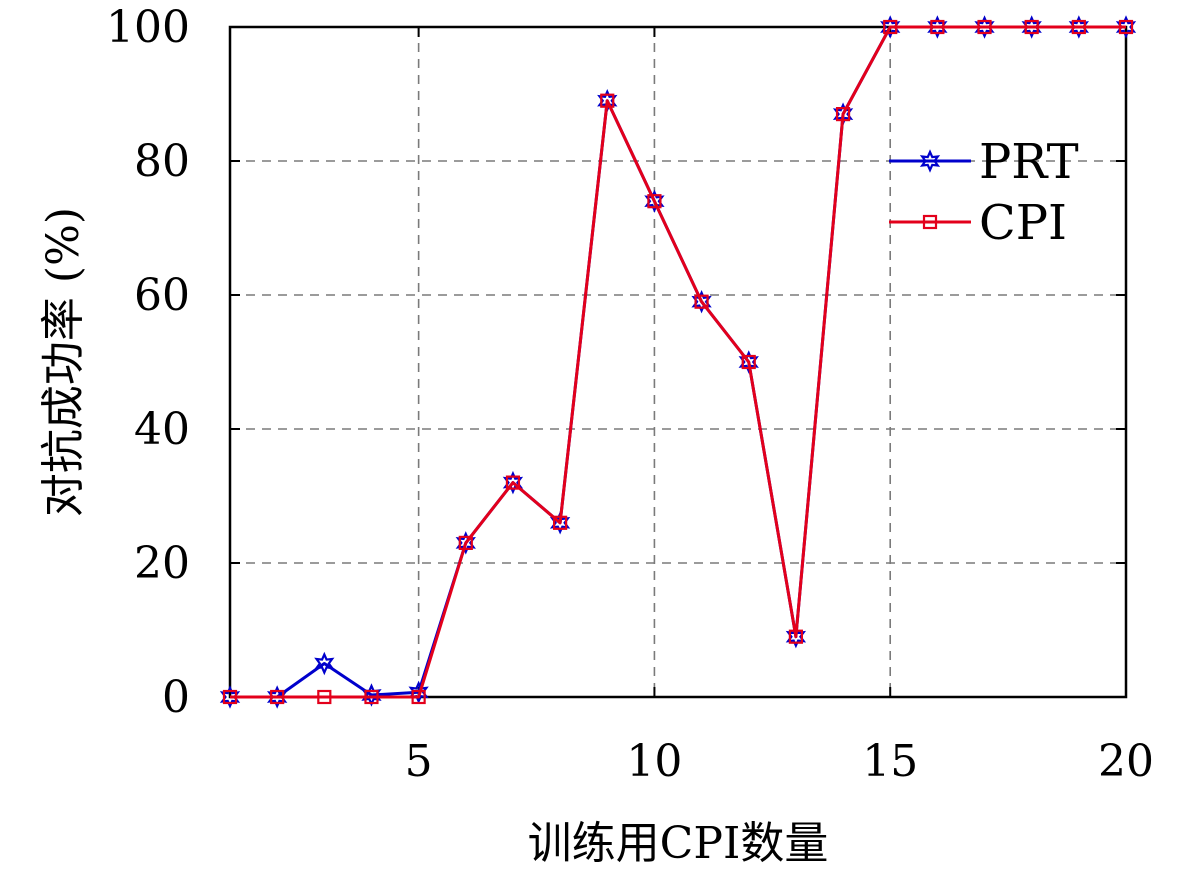  What do you see at coordinates (162, 429) in the screenshot?
I see `y-tick-label: 40` at bounding box center [162, 429].